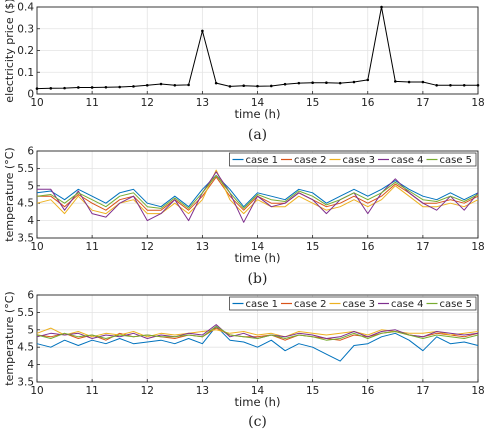  Describe the element at coordinates (9, 51) in the screenshot. I see `y-axis-label: electricity price ($)` at that location.